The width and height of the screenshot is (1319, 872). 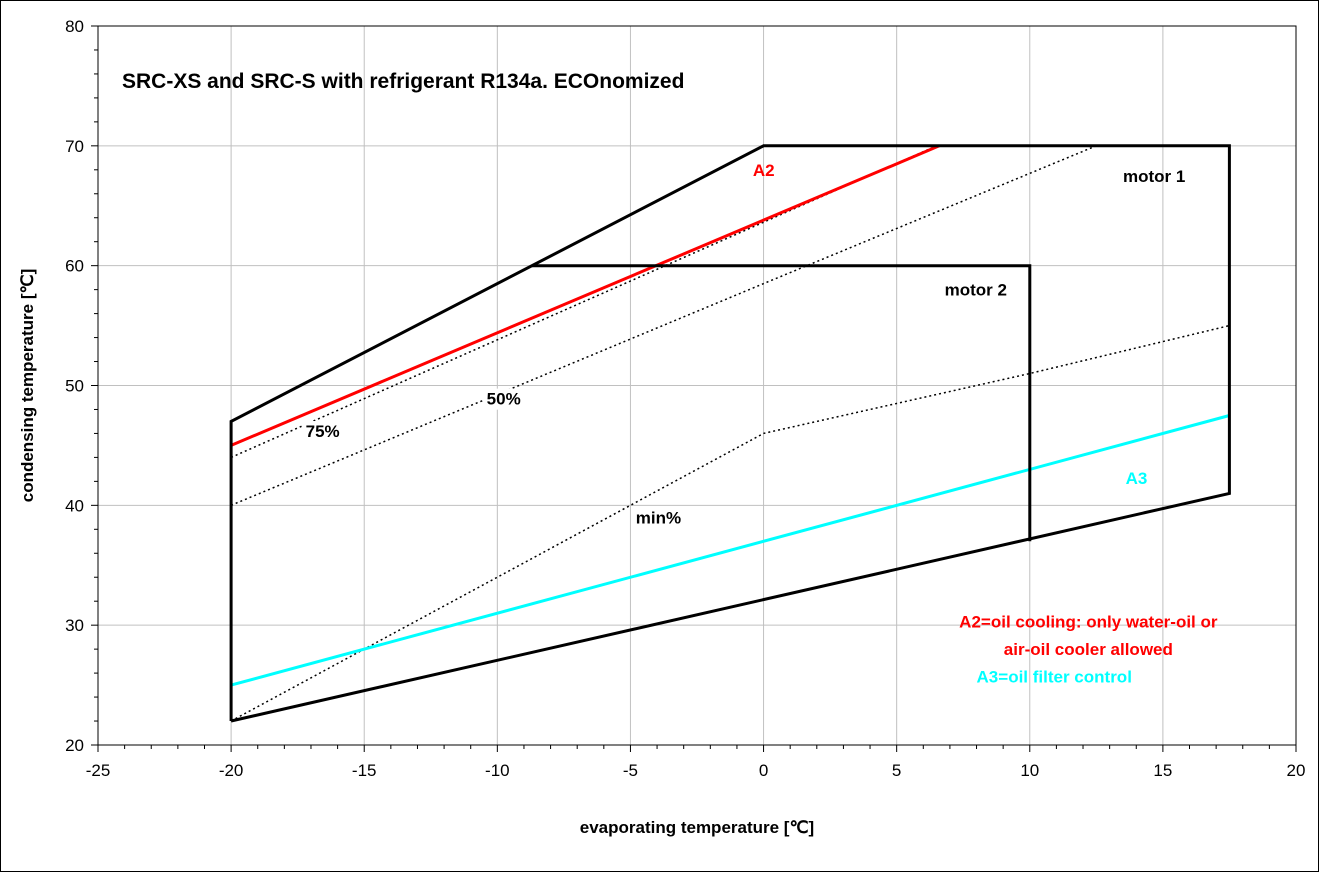 What do you see at coordinates (74, 386) in the screenshot?
I see `y-tick-label: 50` at bounding box center [74, 386].